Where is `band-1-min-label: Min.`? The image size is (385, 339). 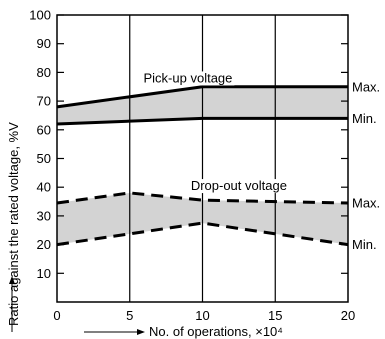
band-1-min-label: Min. is located at coordinates (364, 244).